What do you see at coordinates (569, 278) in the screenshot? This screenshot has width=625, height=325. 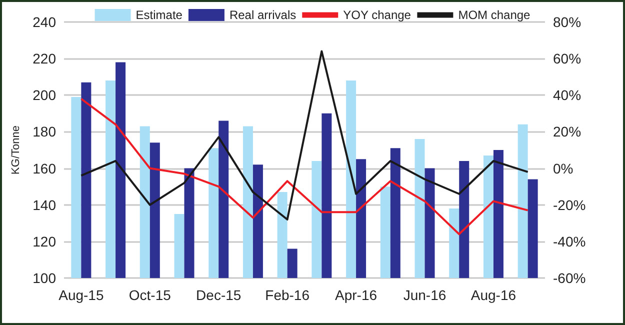 I see `y2-tick-label: -60%` at bounding box center [569, 278].